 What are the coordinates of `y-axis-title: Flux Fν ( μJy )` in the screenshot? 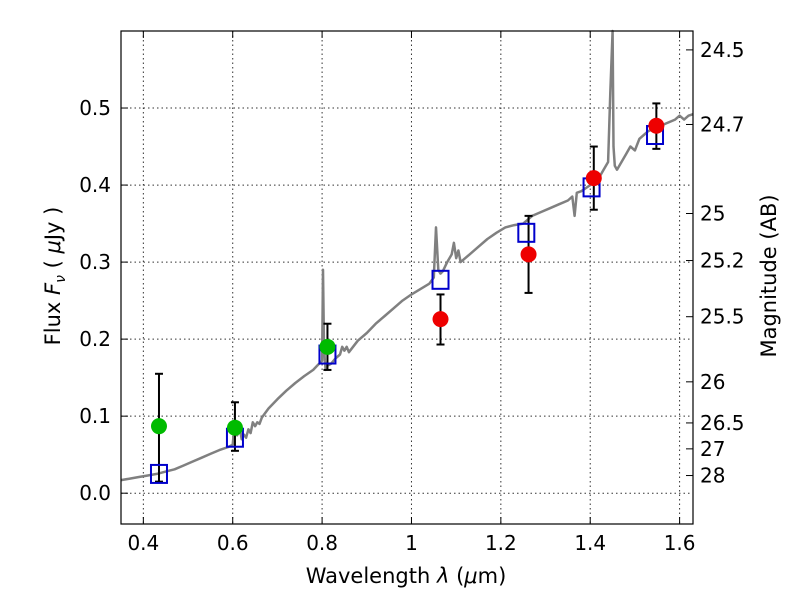 It's located at (55, 276).